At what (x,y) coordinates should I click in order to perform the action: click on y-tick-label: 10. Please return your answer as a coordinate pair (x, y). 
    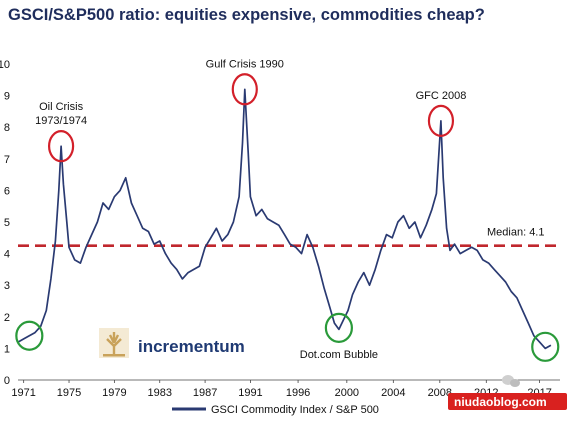
    Looking at the image, I should click on (5, 65).